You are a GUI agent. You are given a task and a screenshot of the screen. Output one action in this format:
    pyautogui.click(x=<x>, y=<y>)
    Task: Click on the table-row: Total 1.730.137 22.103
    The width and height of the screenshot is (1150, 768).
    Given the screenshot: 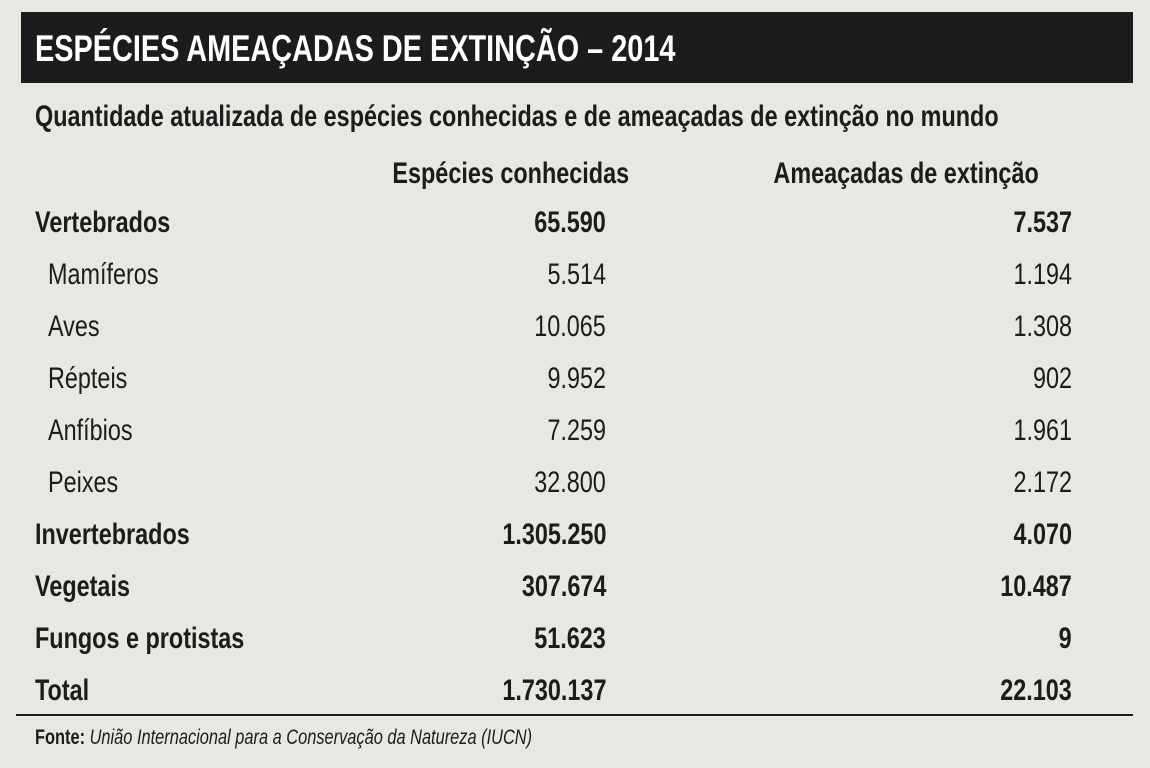 What is the action you would take?
    pyautogui.click(x=575, y=700)
    